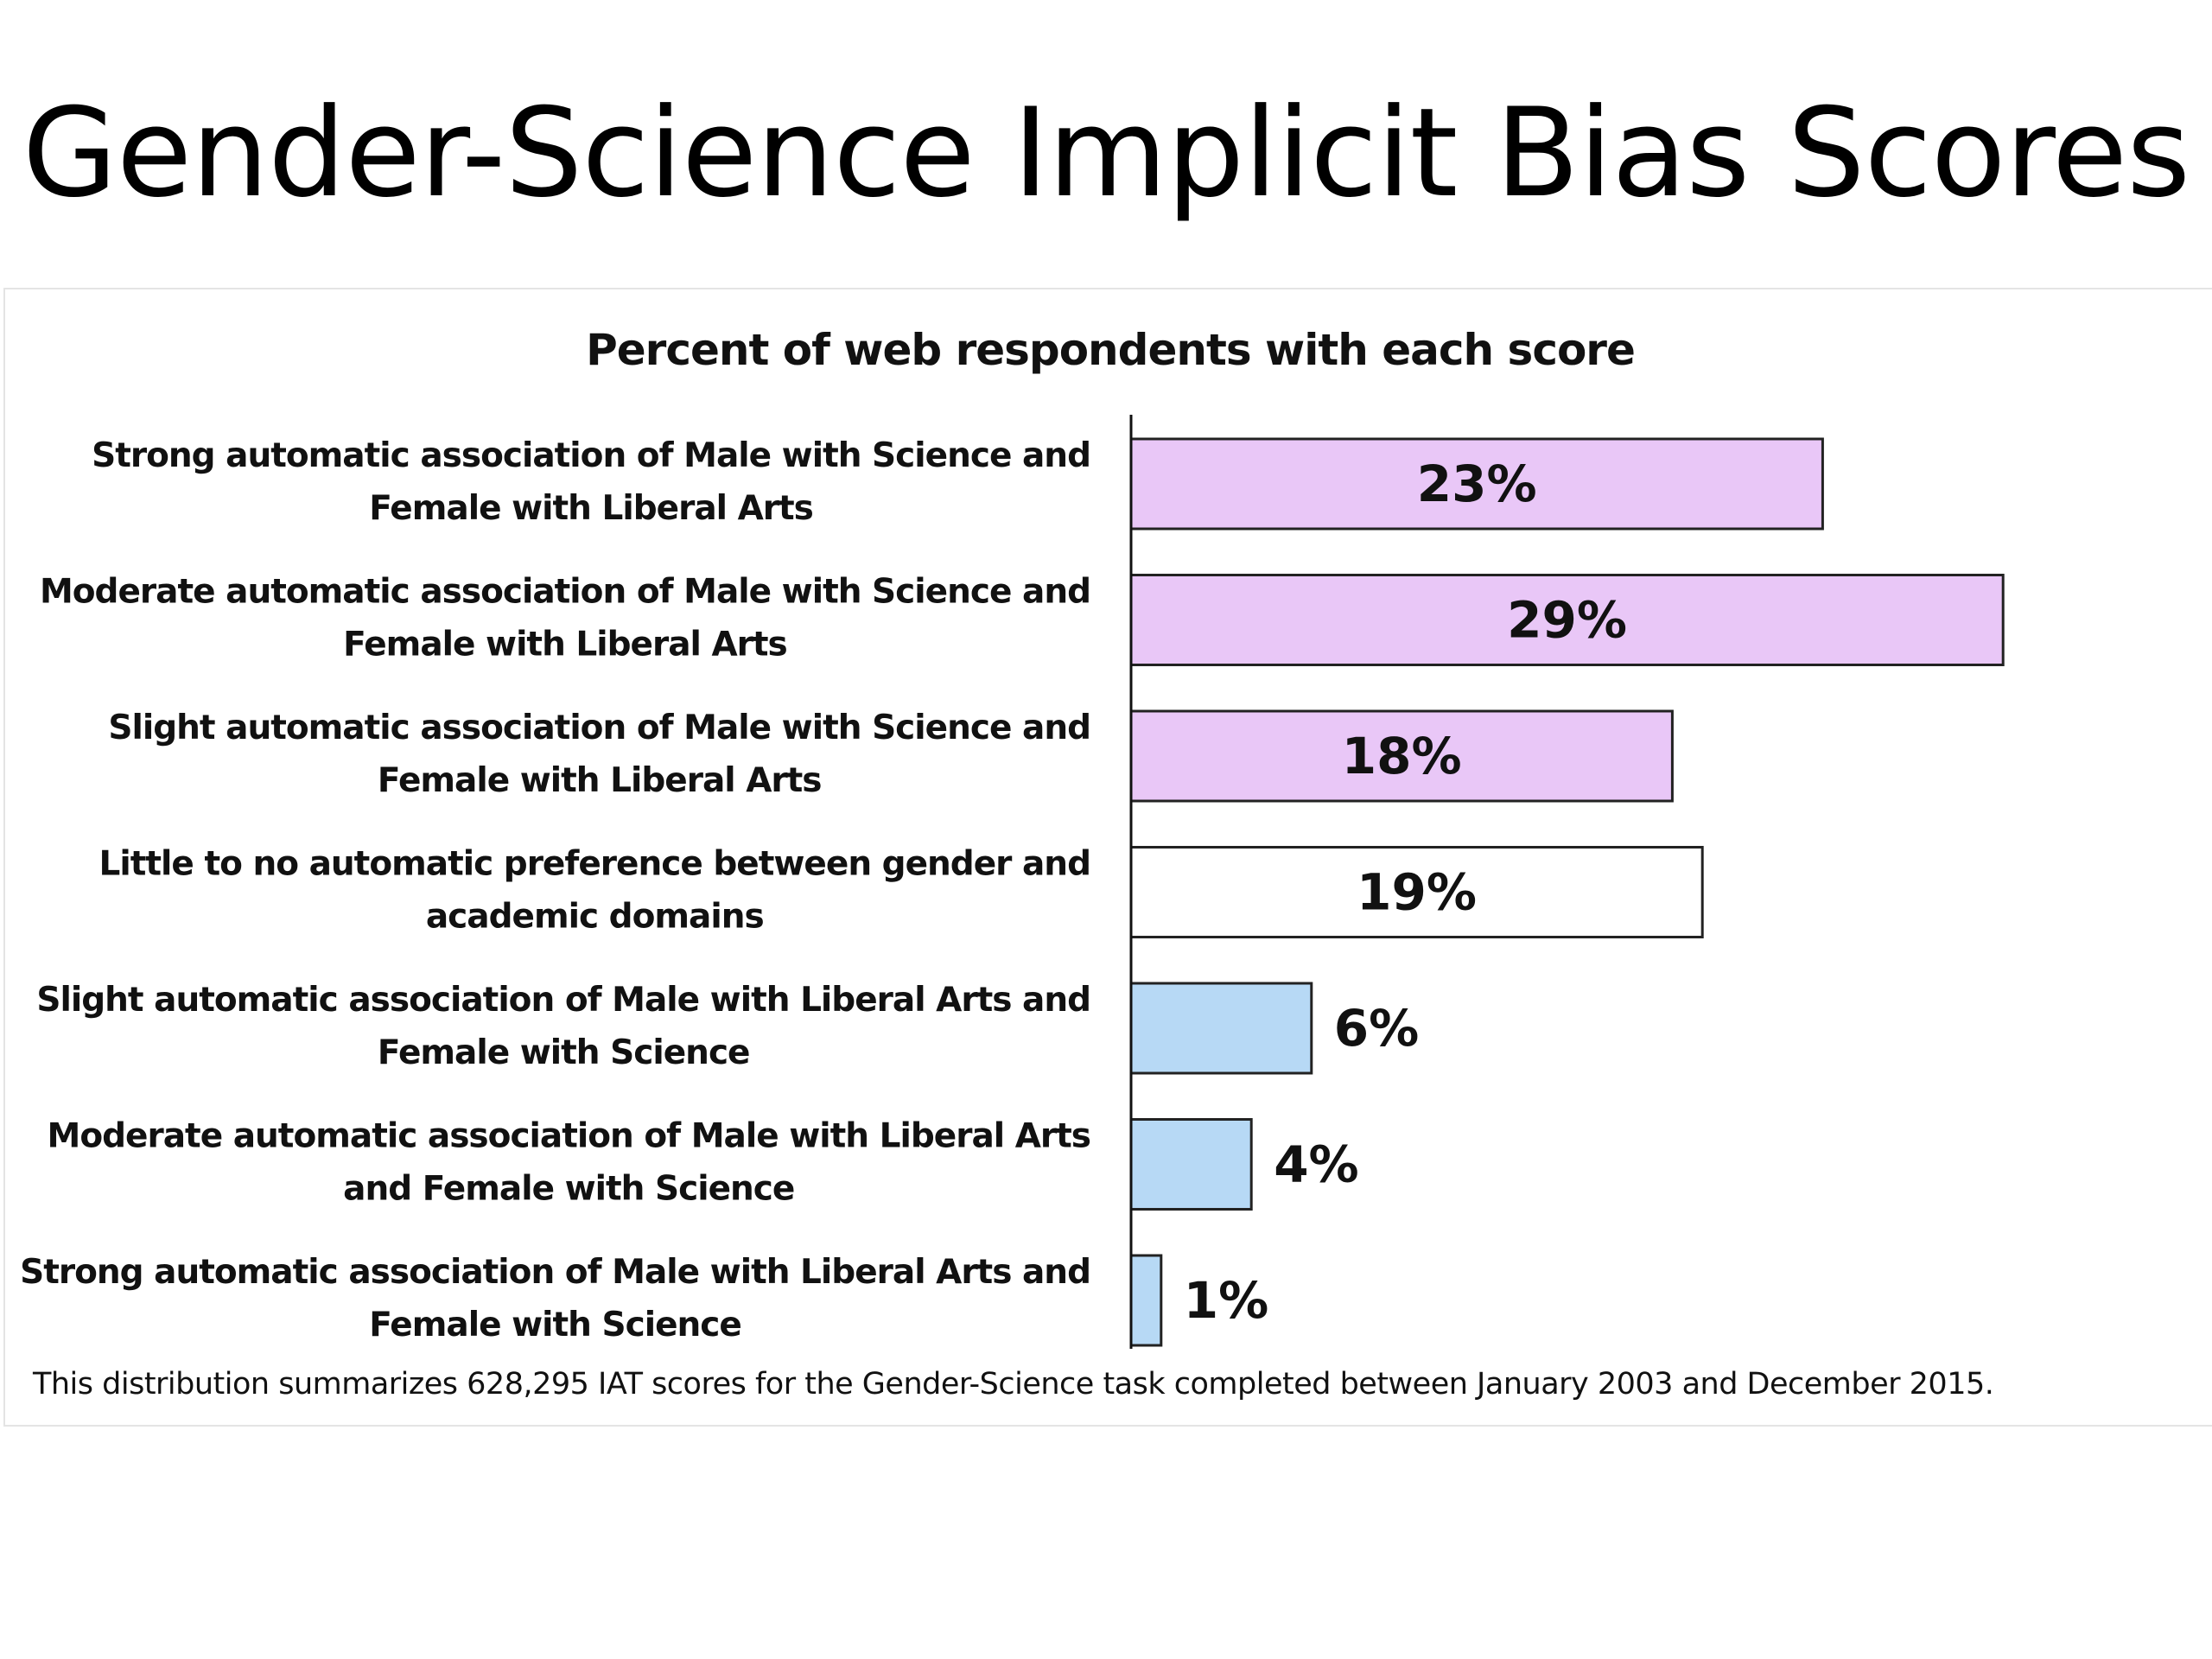  I want to click on value-label-3: 18%, so click(1402, 756).